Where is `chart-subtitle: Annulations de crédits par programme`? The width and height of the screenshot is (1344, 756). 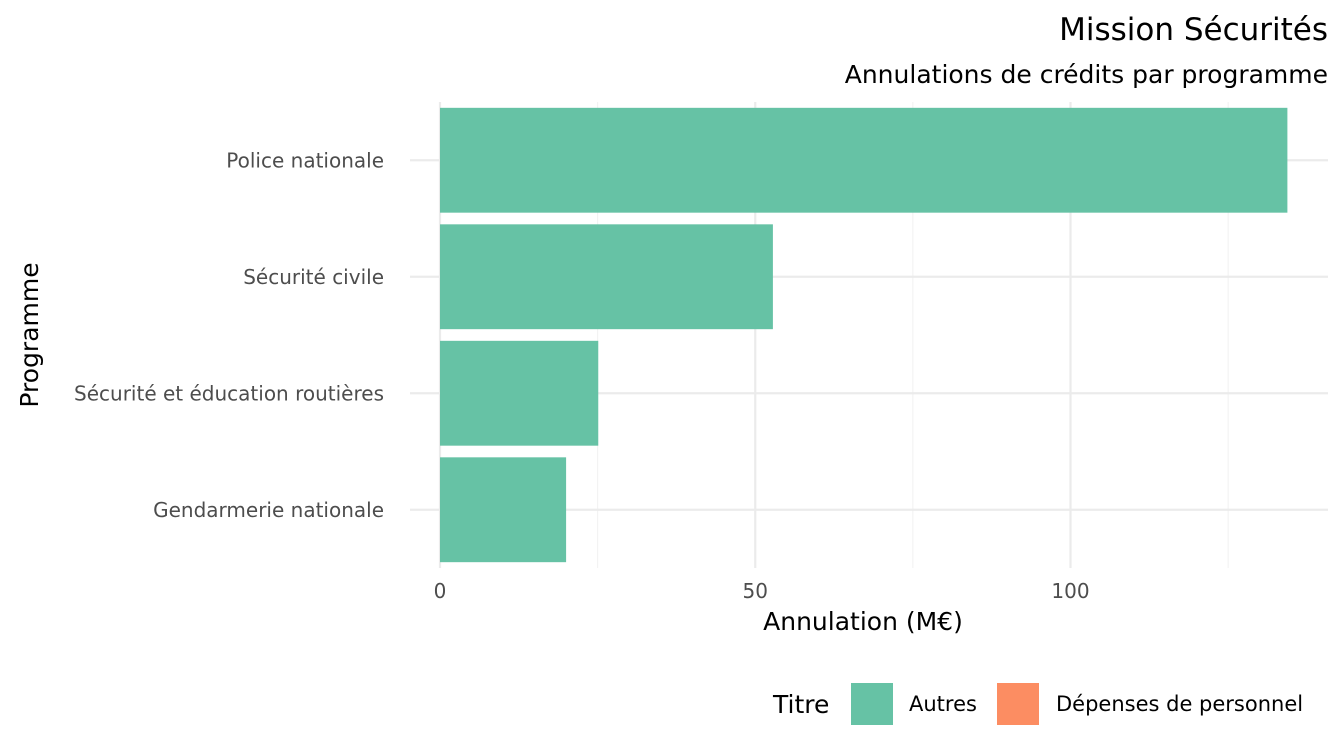
chart-subtitle: Annulations de crédits par programme is located at coordinates (1086, 74).